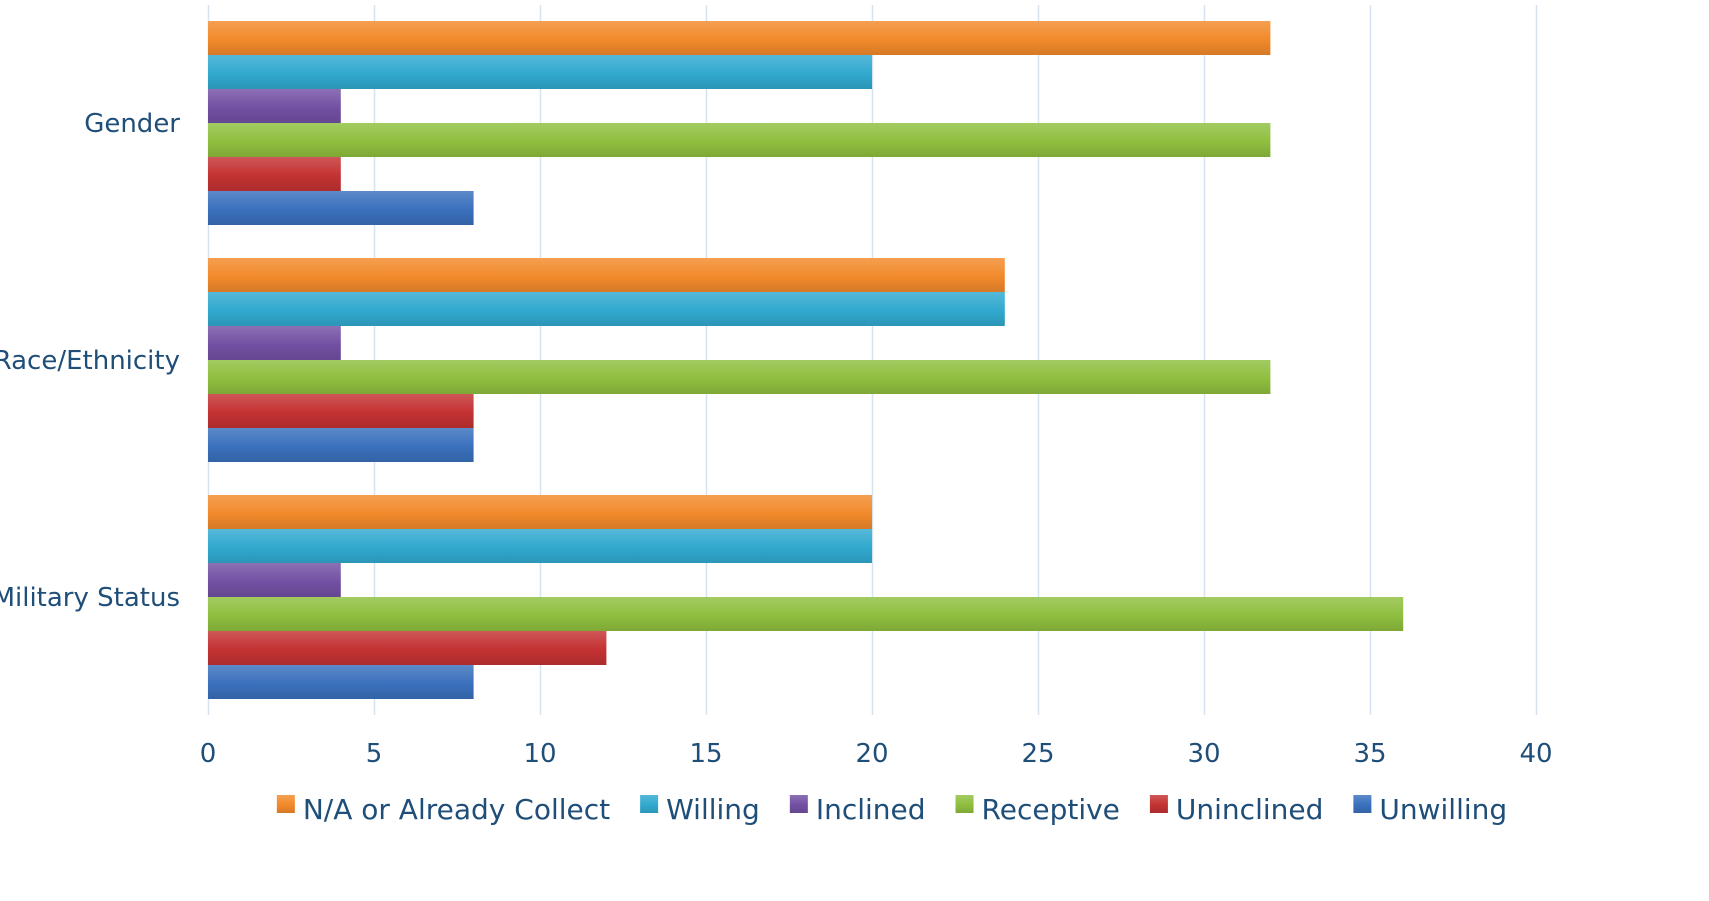  What do you see at coordinates (407, 648) in the screenshot?
I see `bar-military-status-uninclined` at bounding box center [407, 648].